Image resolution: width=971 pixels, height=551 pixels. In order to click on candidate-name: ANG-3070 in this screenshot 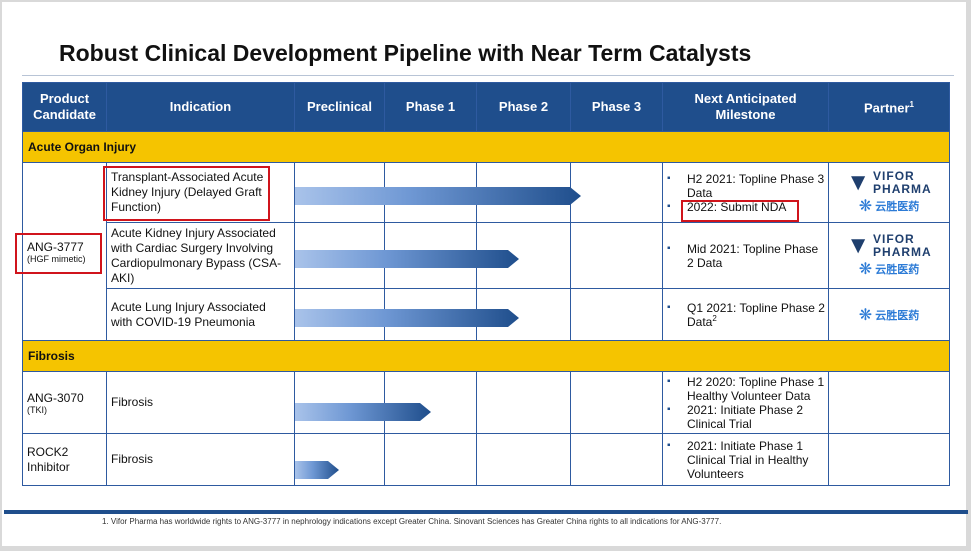, I will do `click(55, 397)`.